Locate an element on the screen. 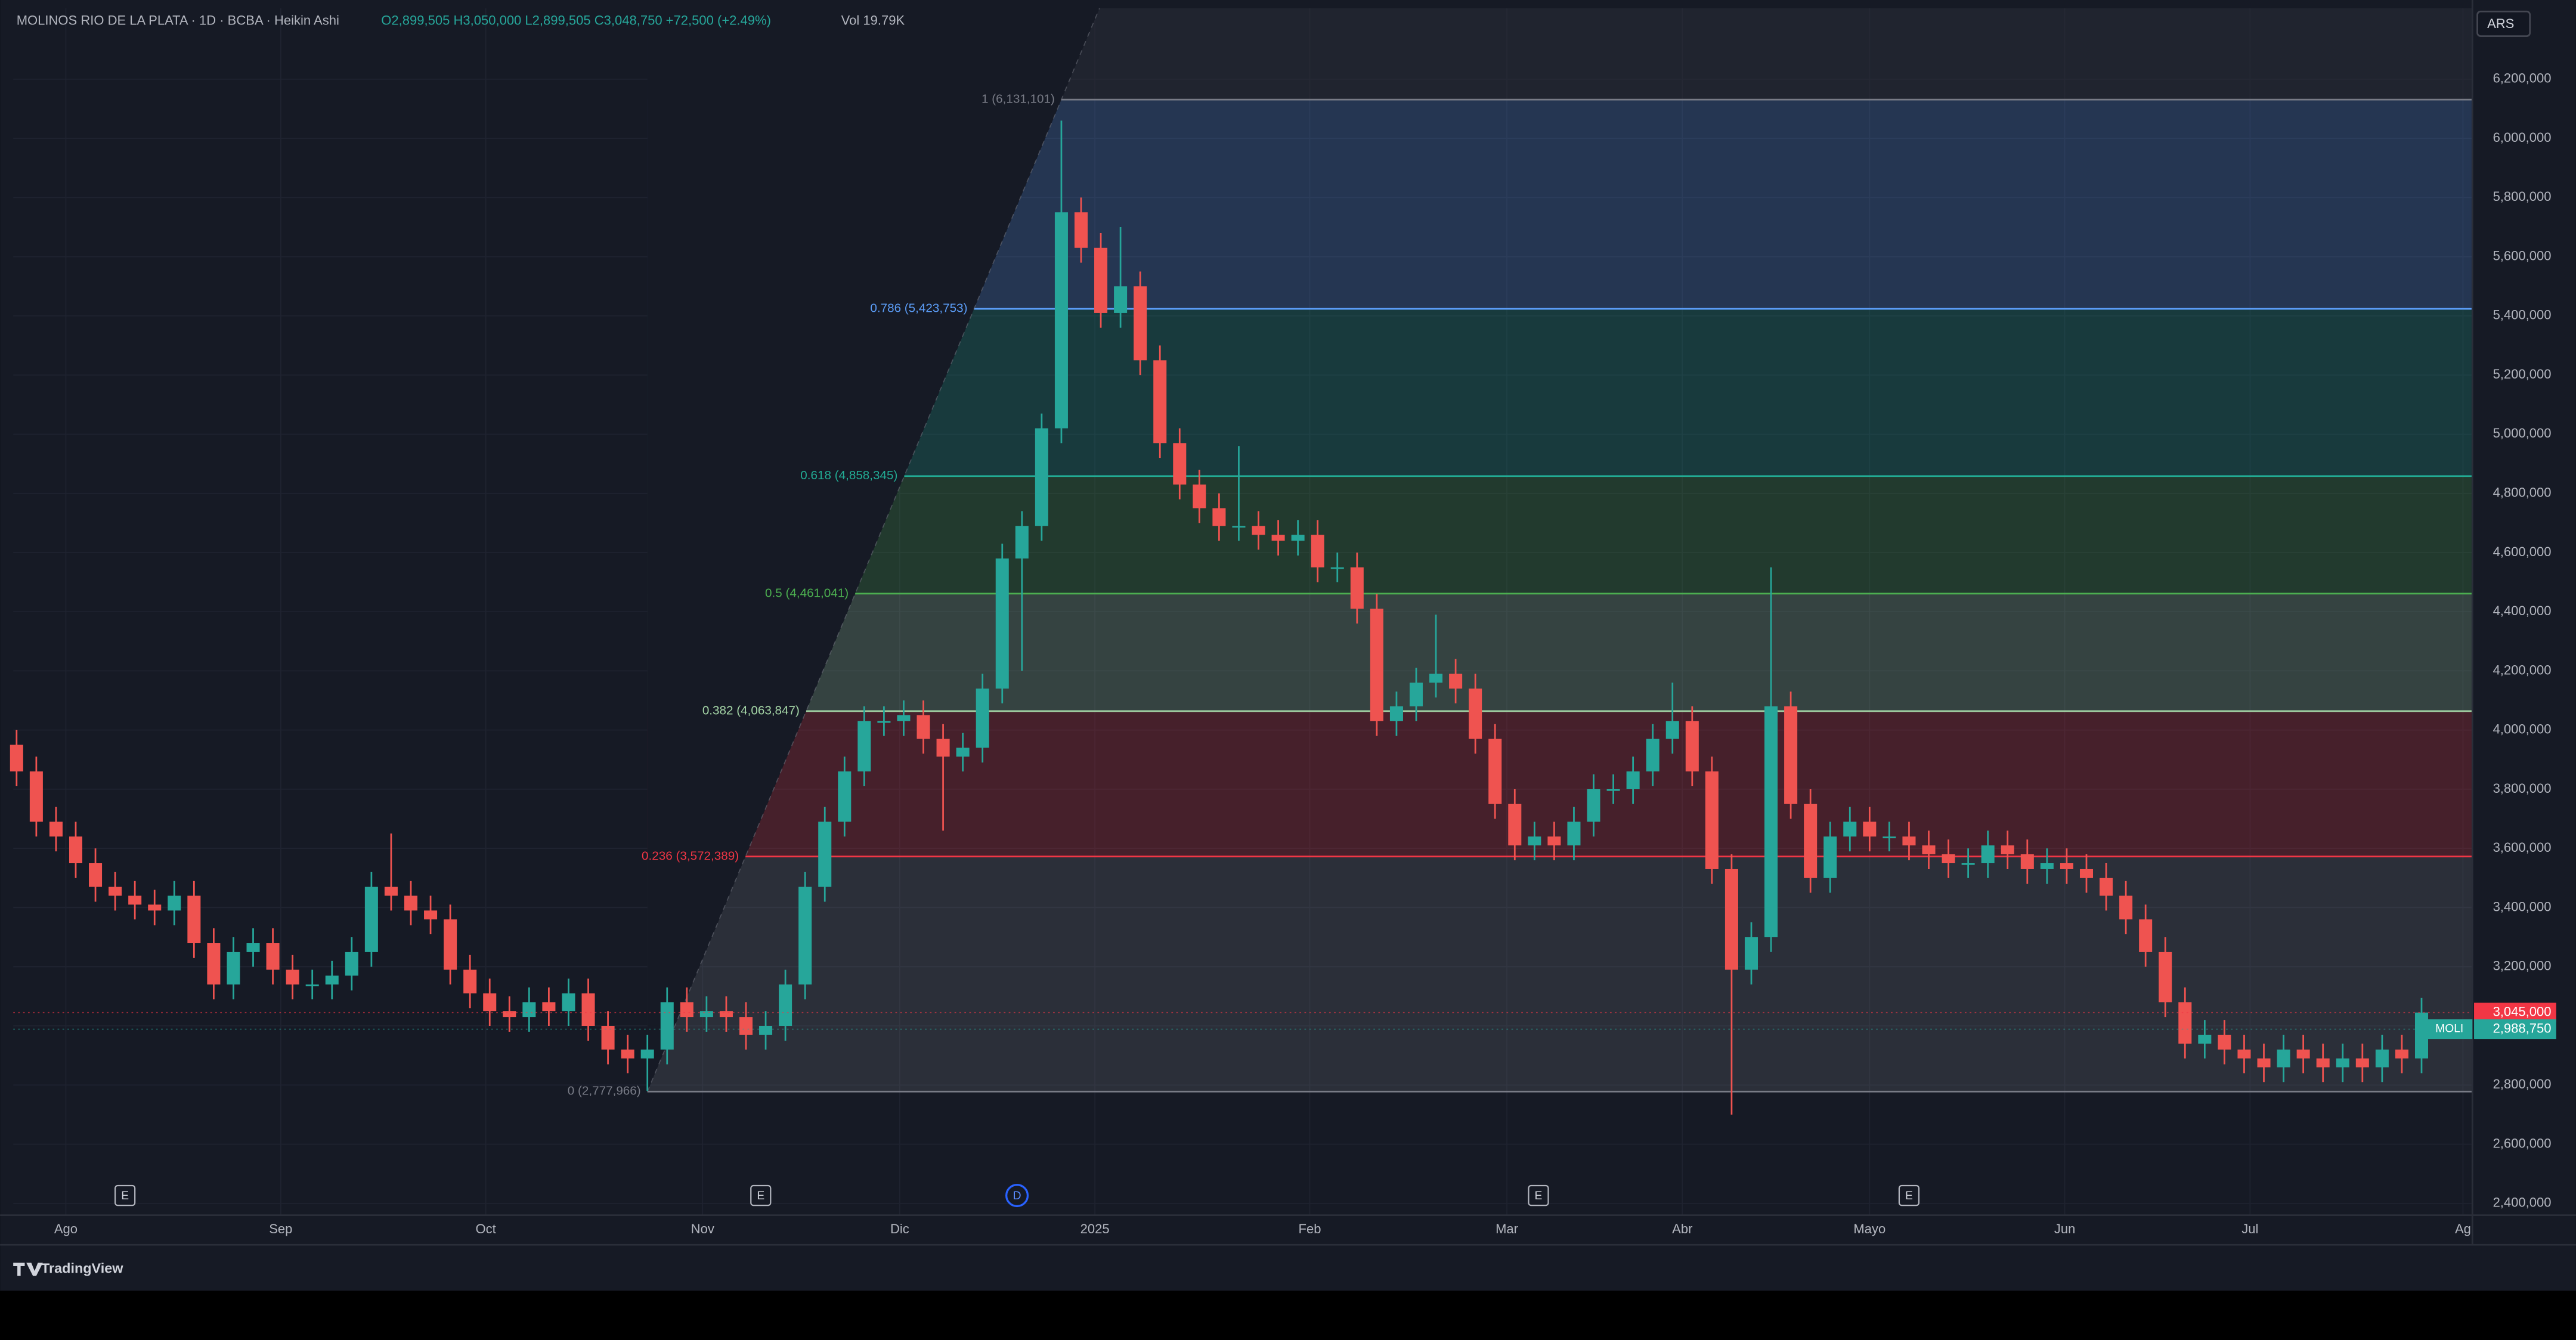  fib-level-label: 0.618 (4,858,345) is located at coordinates (849, 476).